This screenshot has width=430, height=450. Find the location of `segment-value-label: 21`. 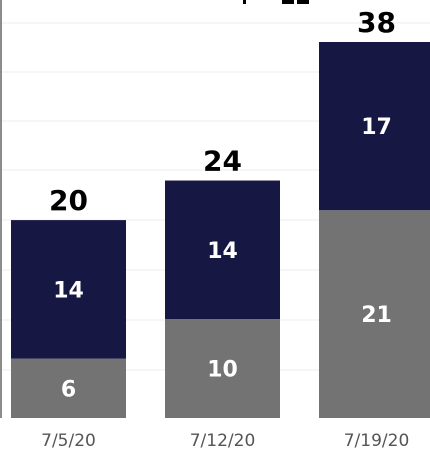

segment-value-label: 21 is located at coordinates (376, 315).